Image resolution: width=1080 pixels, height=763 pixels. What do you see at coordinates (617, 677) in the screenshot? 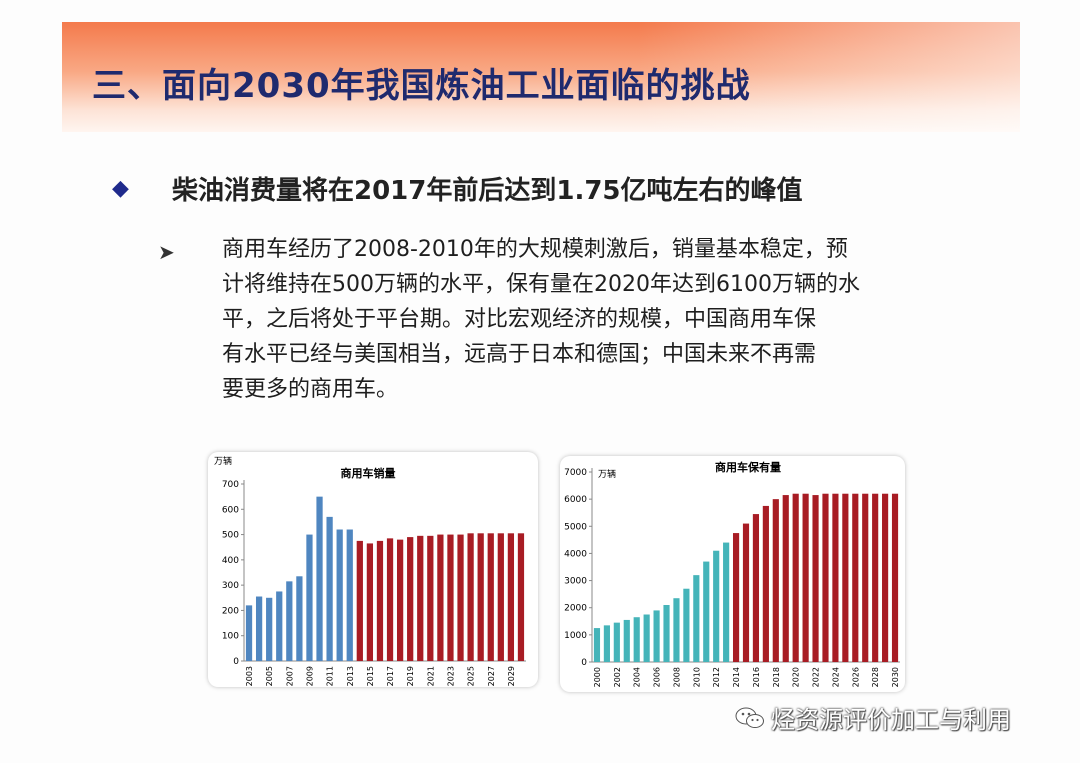
I see `x-tick-label: 2002` at bounding box center [617, 677].